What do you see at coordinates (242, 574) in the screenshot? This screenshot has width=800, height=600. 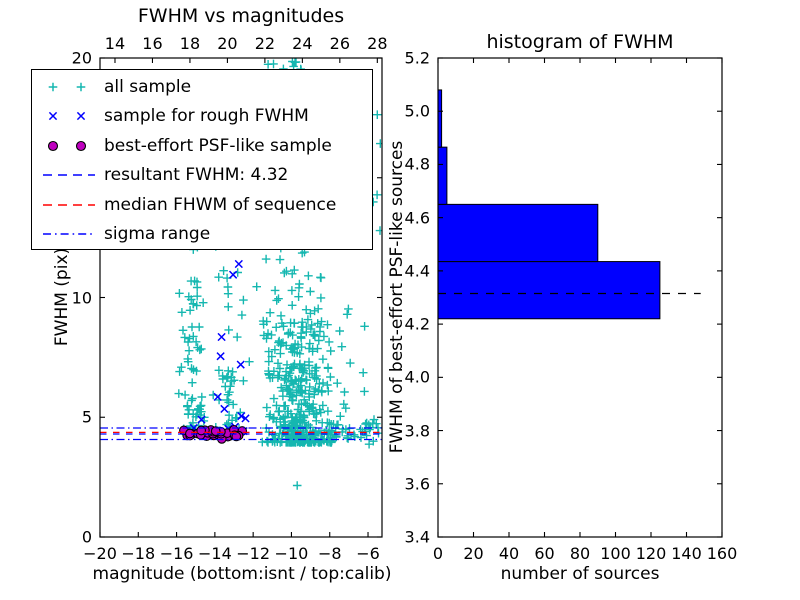 I see `left-xaxis-label: magnitude (bottom:isnt / top:calib)` at bounding box center [242, 574].